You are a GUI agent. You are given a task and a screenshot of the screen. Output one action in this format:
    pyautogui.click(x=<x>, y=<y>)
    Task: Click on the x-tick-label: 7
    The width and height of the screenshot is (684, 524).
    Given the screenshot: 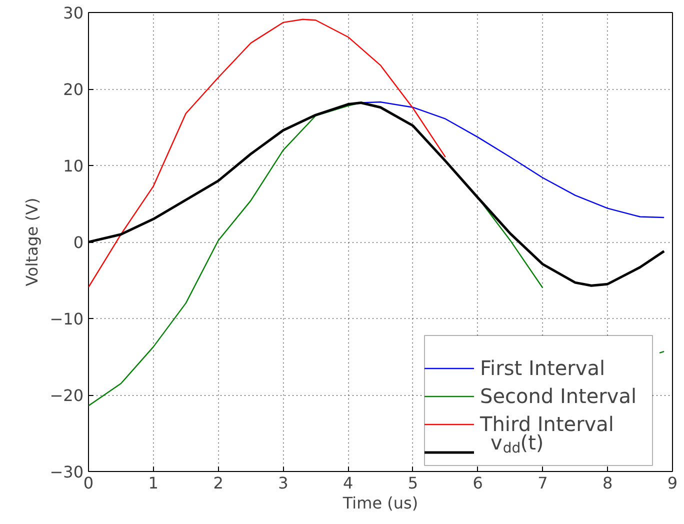 What is the action you would take?
    pyautogui.click(x=543, y=483)
    